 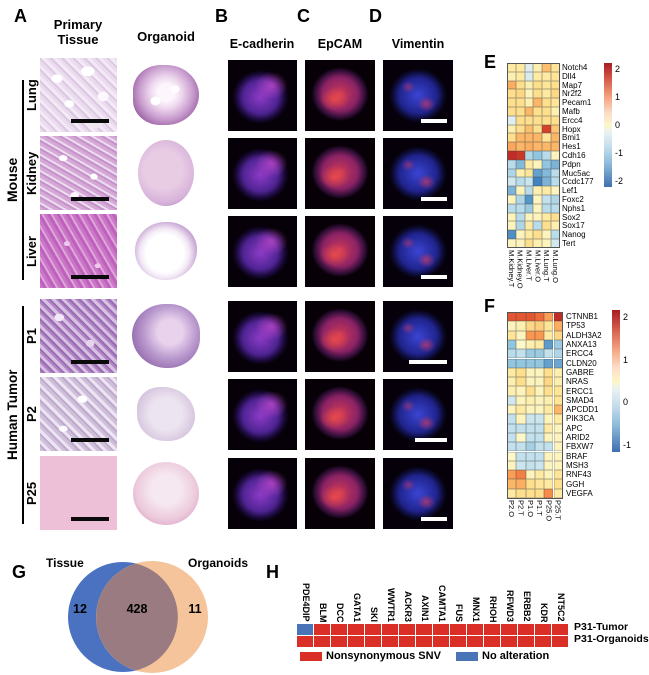 What do you see at coordinates (616, 381) in the screenshot?
I see `heatmap-colorbar` at bounding box center [616, 381].